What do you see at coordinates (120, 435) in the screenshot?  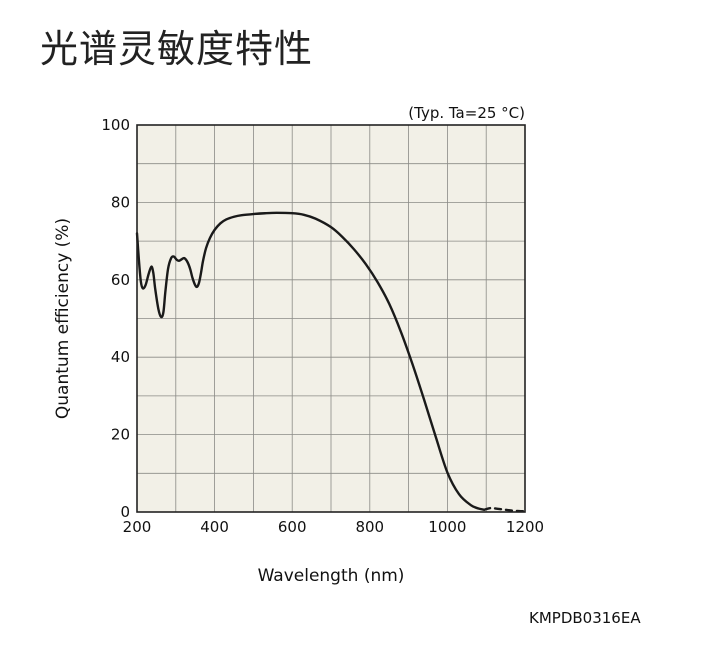 I see `y-tick-label: 20` at bounding box center [120, 435].